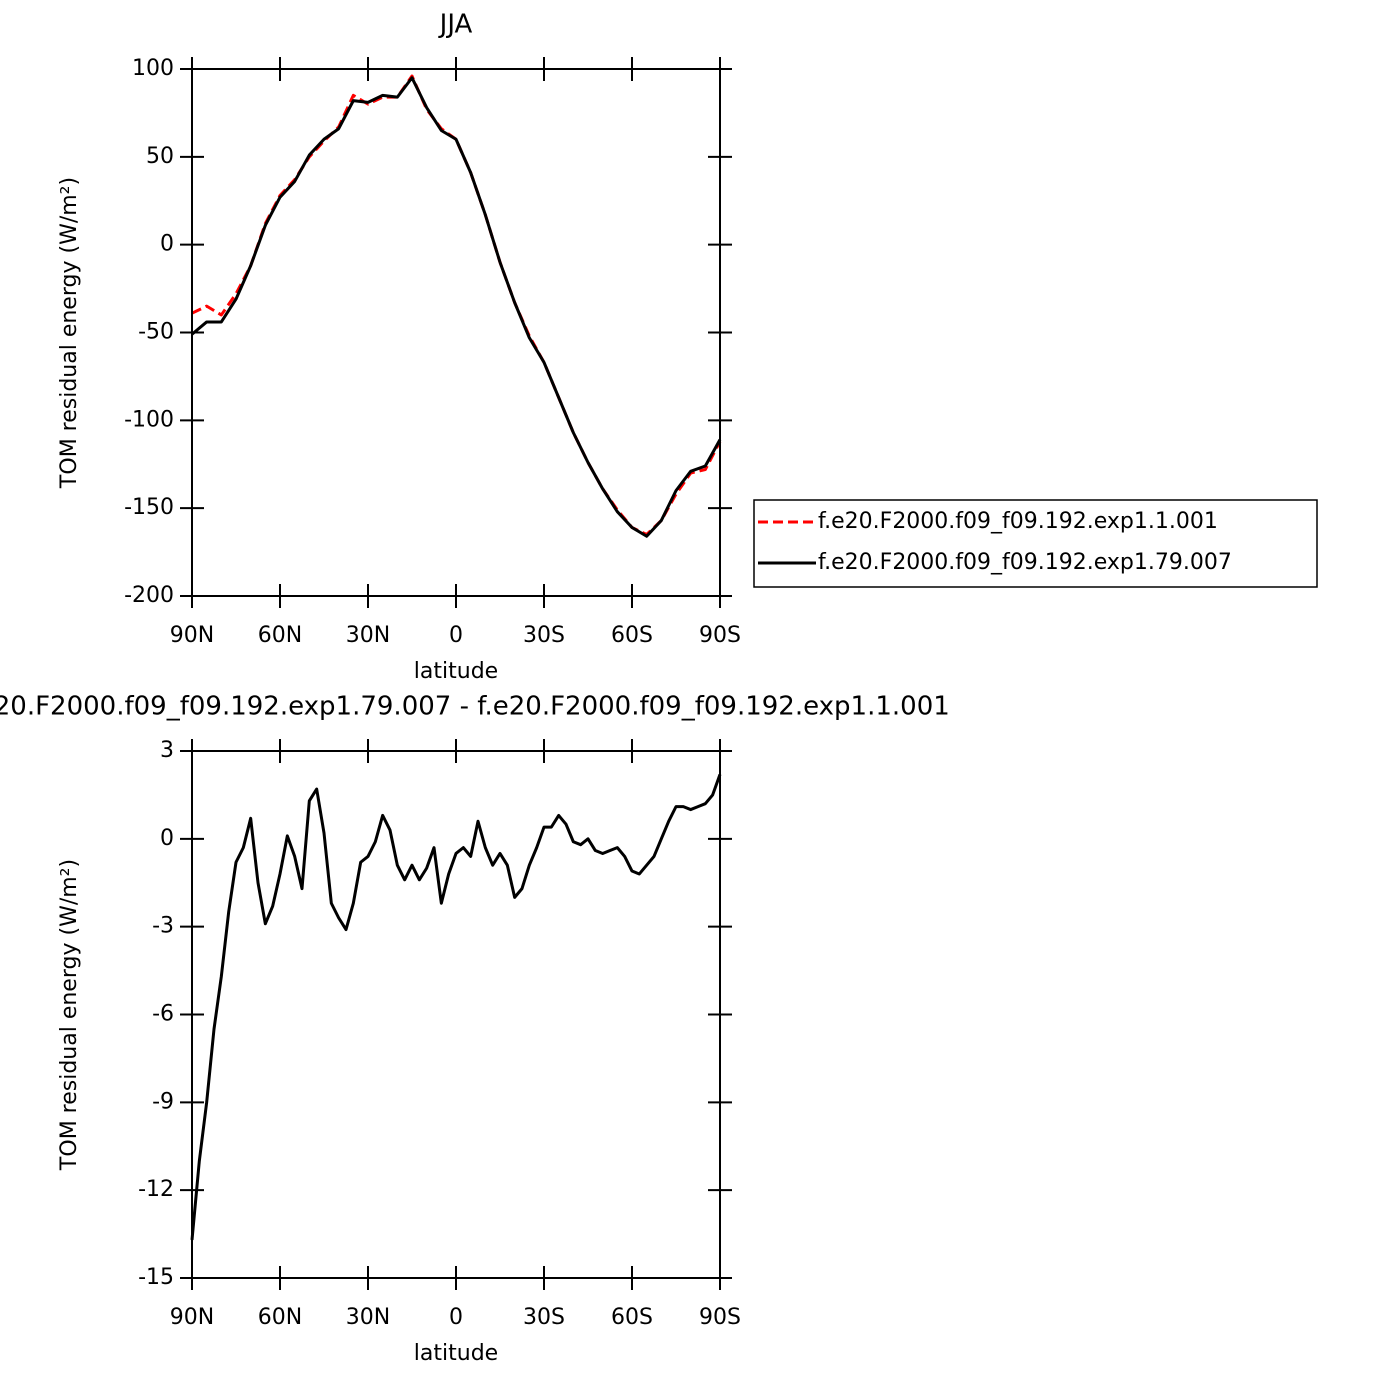 The width and height of the screenshot is (1374, 1374). Describe the element at coordinates (163, 1014) in the screenshot. I see `y-tick-label: -6` at that location.